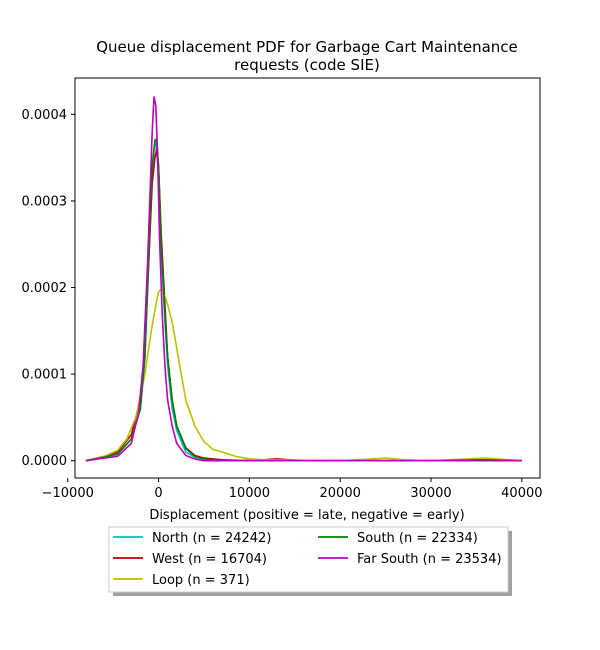 This screenshot has width=600, height=650. Describe the element at coordinates (45, 201) in the screenshot. I see `y-tick-label: 0.0003` at that location.